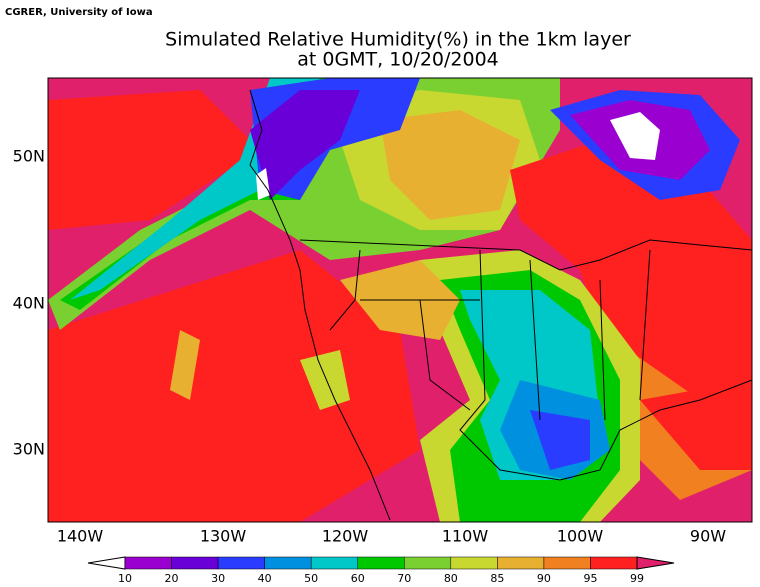 The height and width of the screenshot is (587, 760). Describe the element at coordinates (580, 536) in the screenshot. I see `lon-label: 100W` at that location.